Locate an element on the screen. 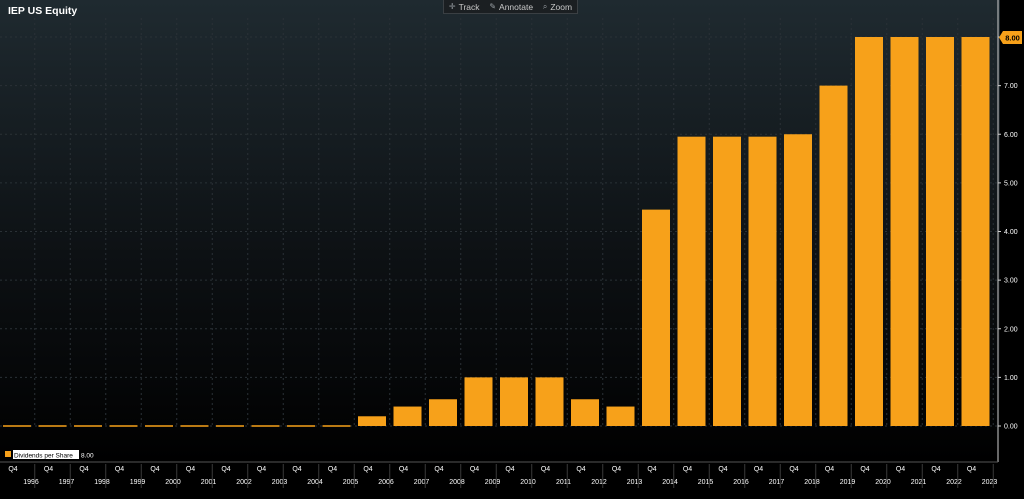  x-tick-label-year: 2011 is located at coordinates (563, 482).